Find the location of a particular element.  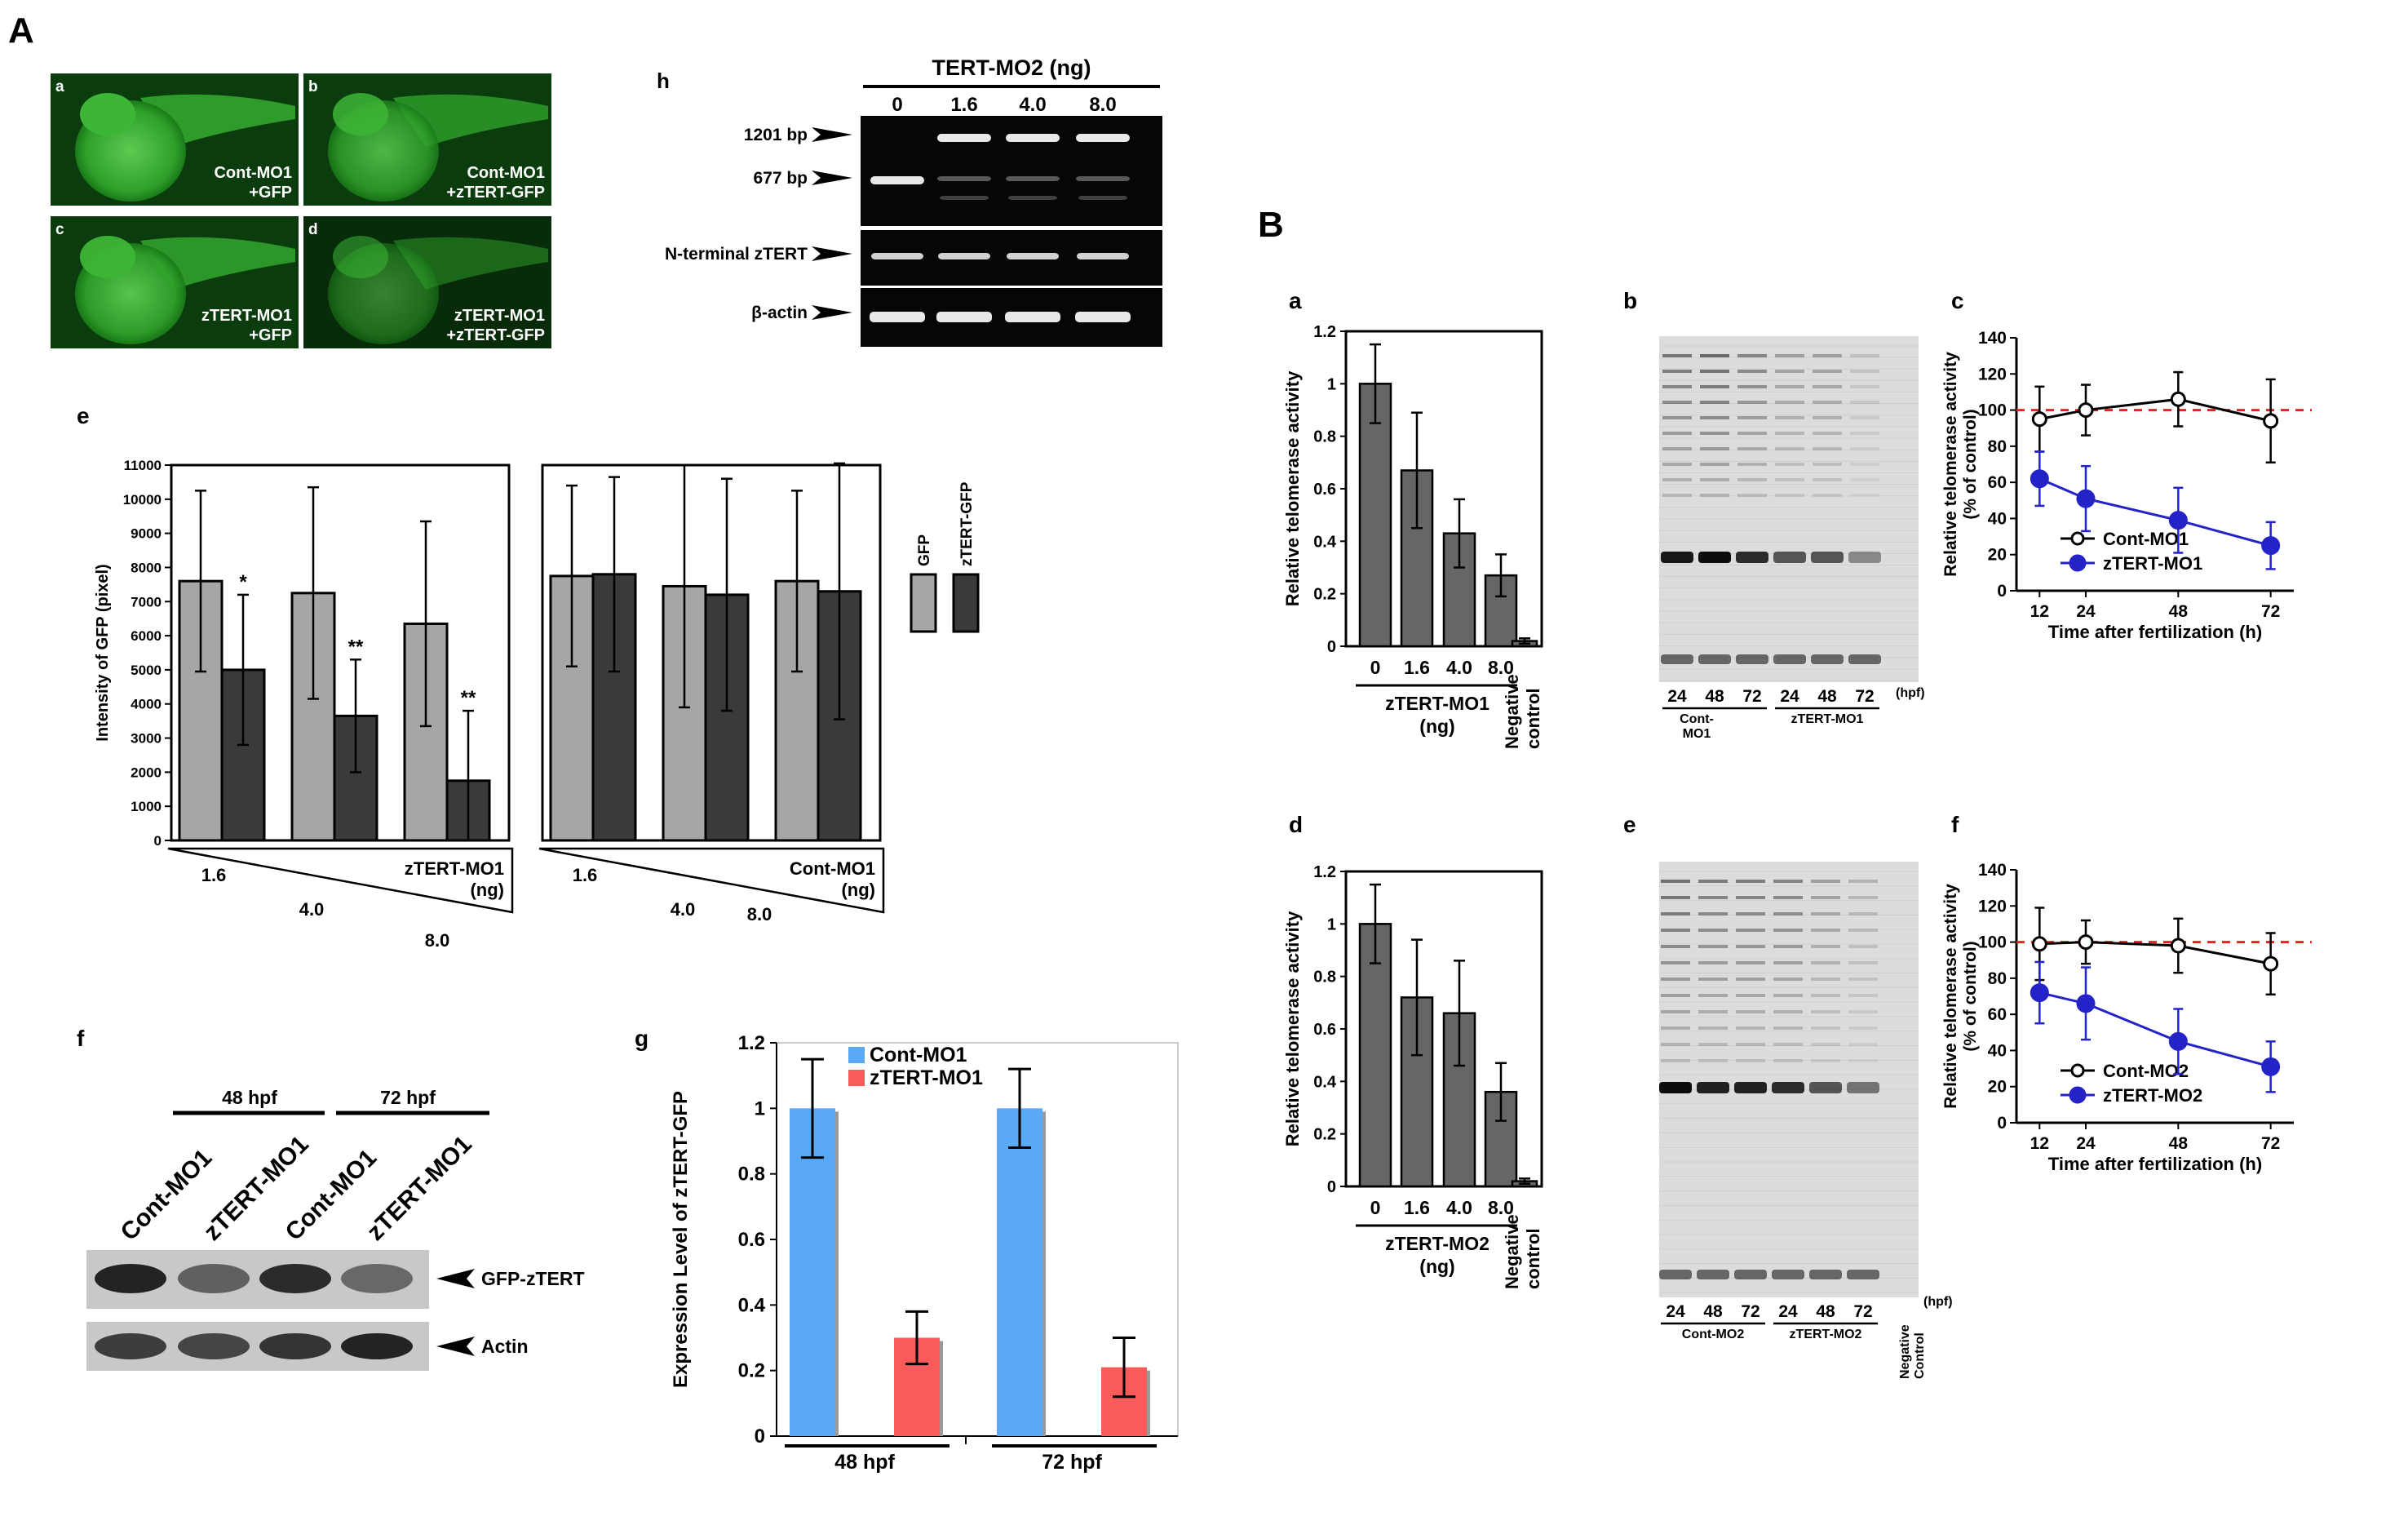

micrograph-letter: a is located at coordinates (59, 86).